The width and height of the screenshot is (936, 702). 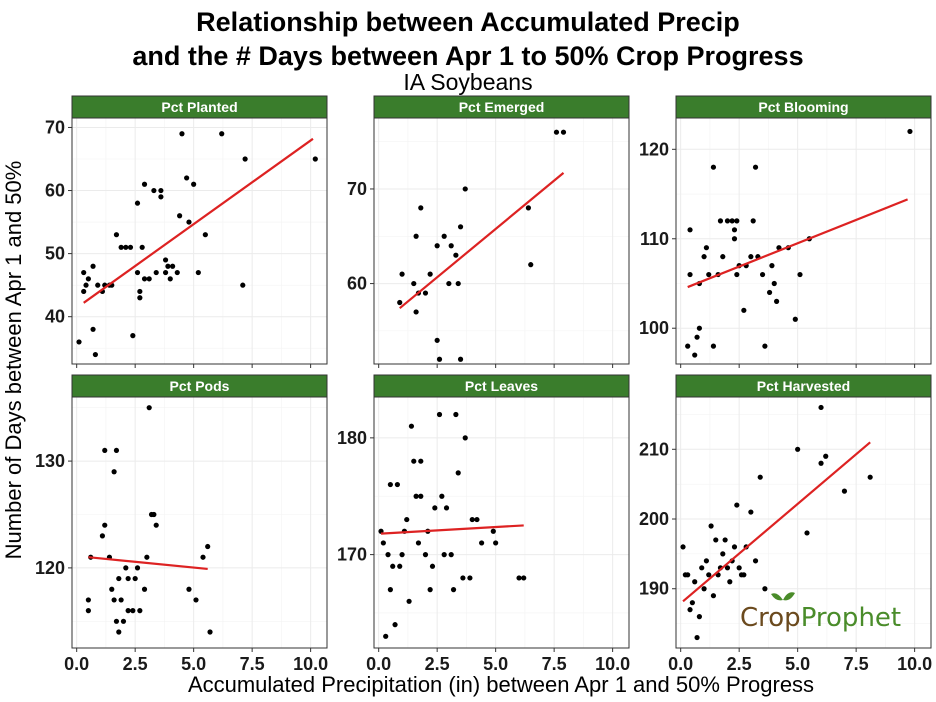 What do you see at coordinates (352, 438) in the screenshot?
I see `y-tick-label: 180` at bounding box center [352, 438].